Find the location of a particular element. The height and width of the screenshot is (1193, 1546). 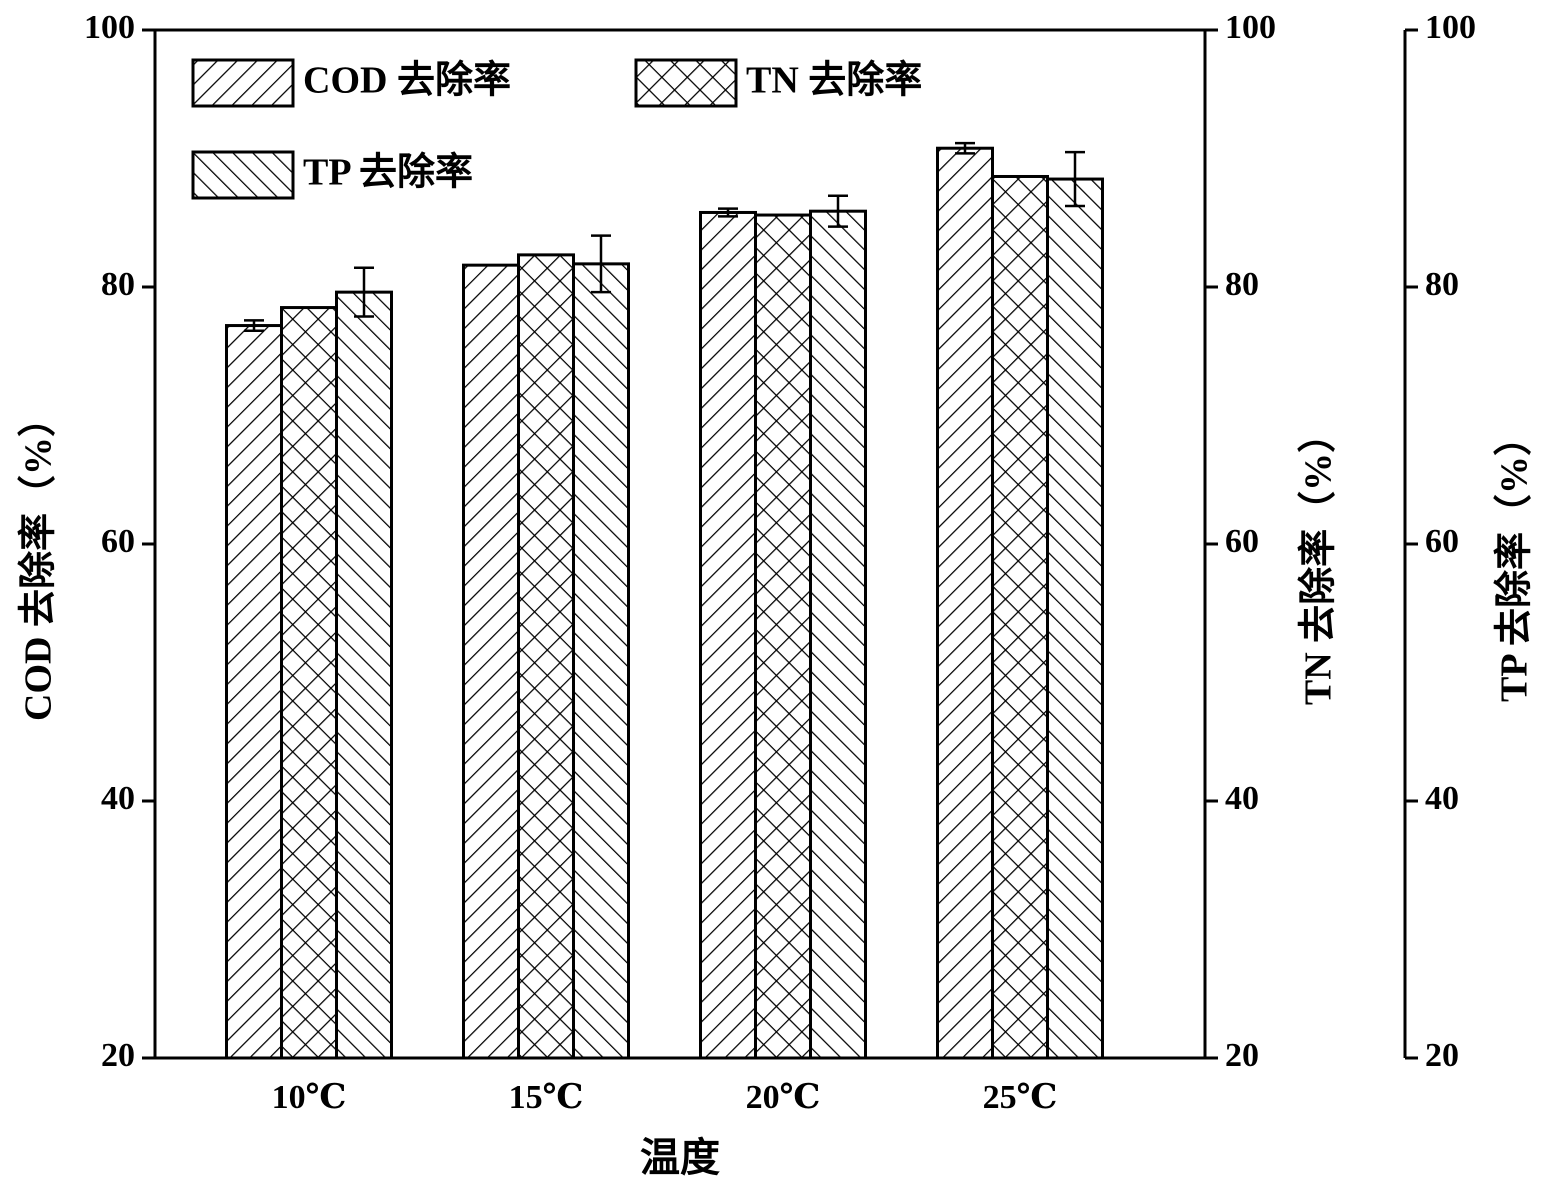

y-tick-label: 60 is located at coordinates (118, 541).